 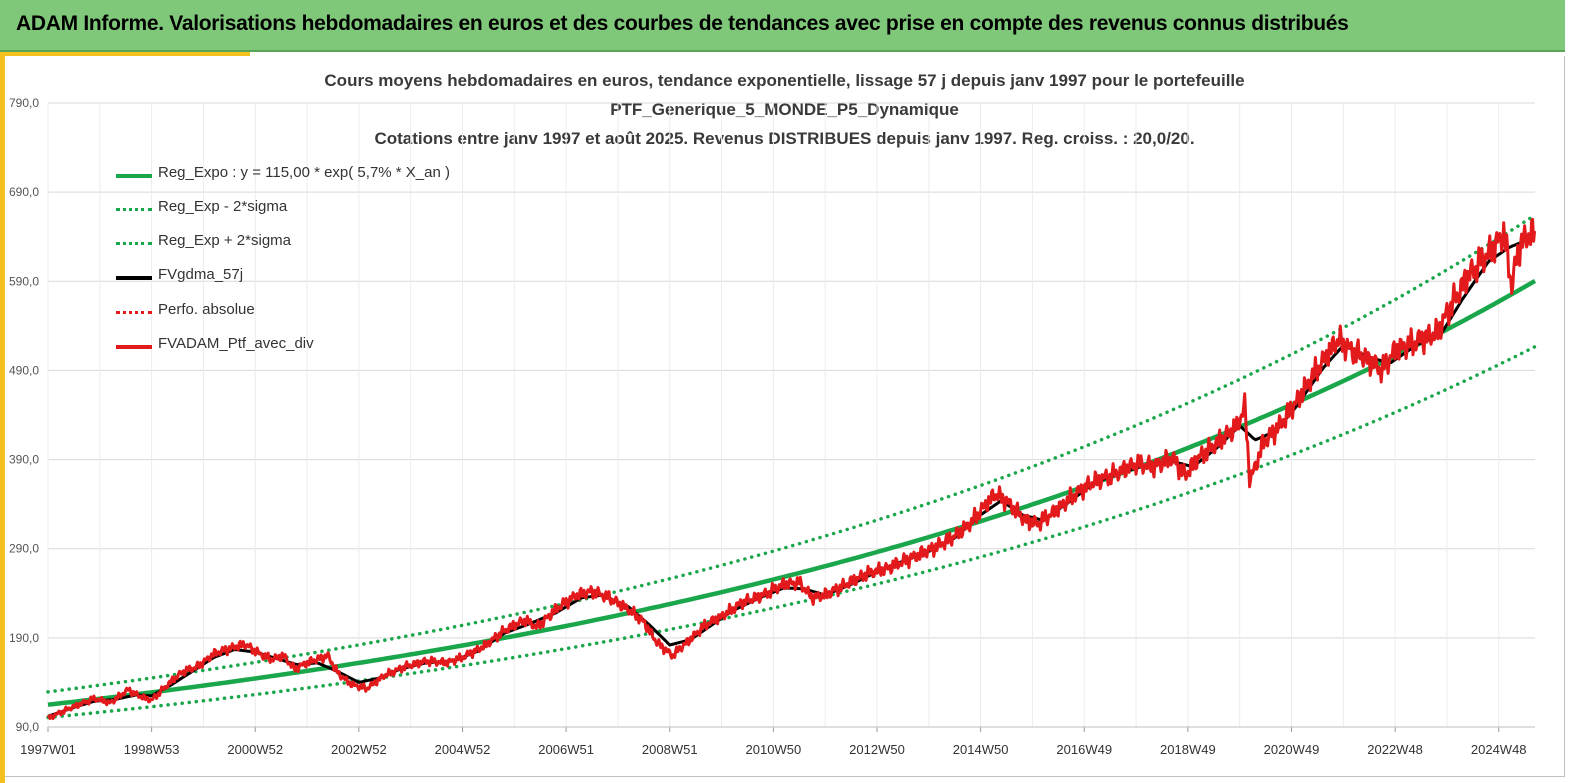 I want to click on legend-item-reg-exp-plus: Reg_Exp + 2*sigma, so click(x=326, y=243).